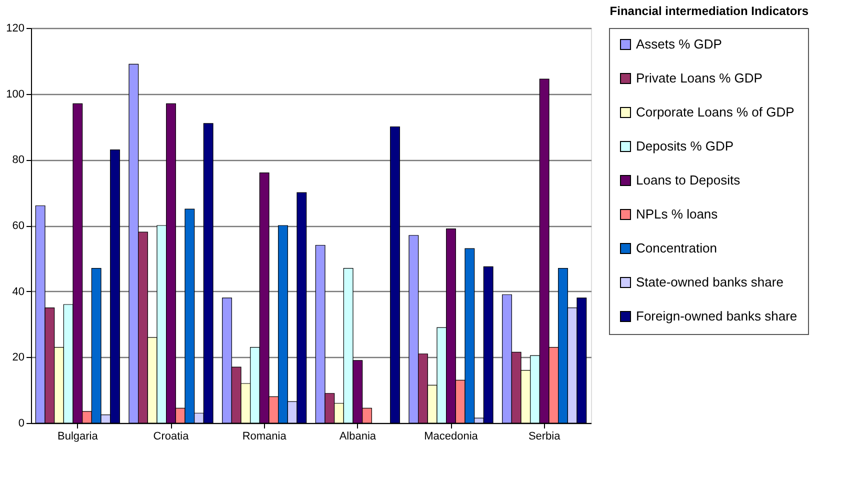 The image size is (856, 490). What do you see at coordinates (358, 436) in the screenshot?
I see `x-tick-label: Albania` at bounding box center [358, 436].